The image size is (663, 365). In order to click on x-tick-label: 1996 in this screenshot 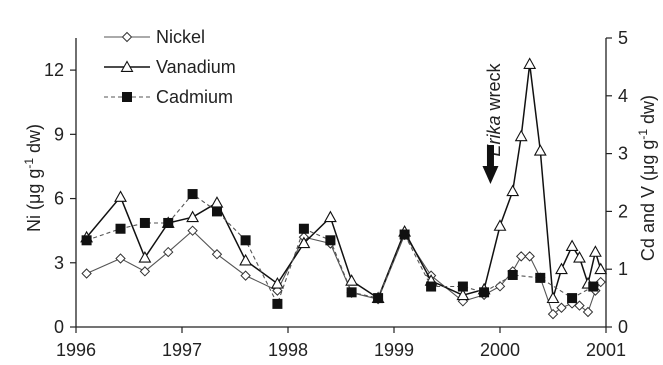, I will do `click(76, 350)`.